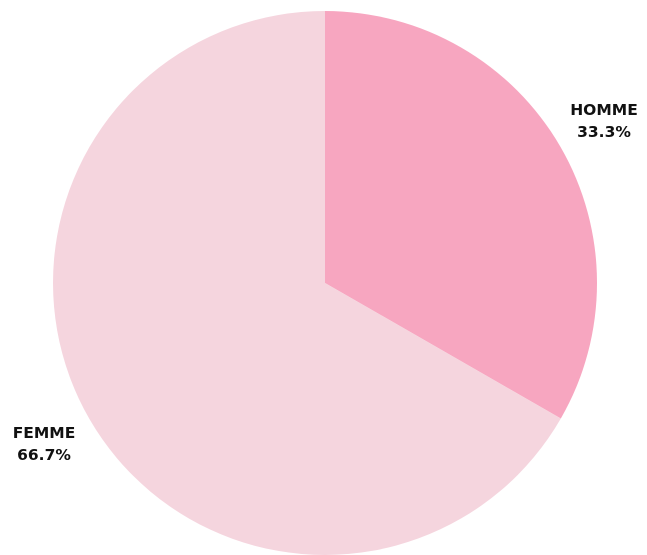  I want to click on slice-percent-femme: 66.7%, so click(44, 455).